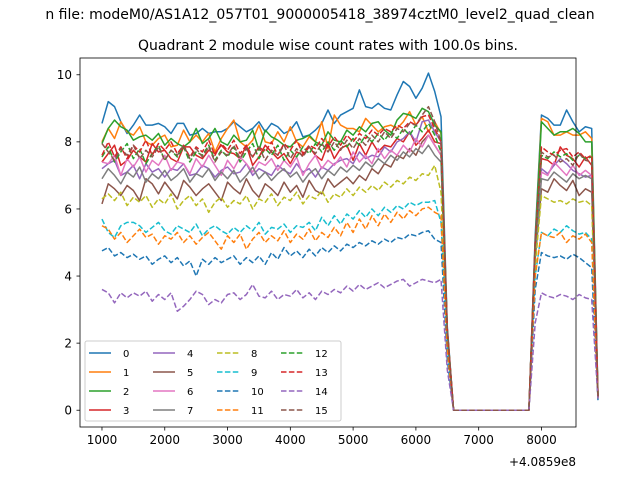 The height and width of the screenshot is (480, 640). Describe the element at coordinates (254, 354) in the screenshot. I see `legend-label-8: 8` at that location.